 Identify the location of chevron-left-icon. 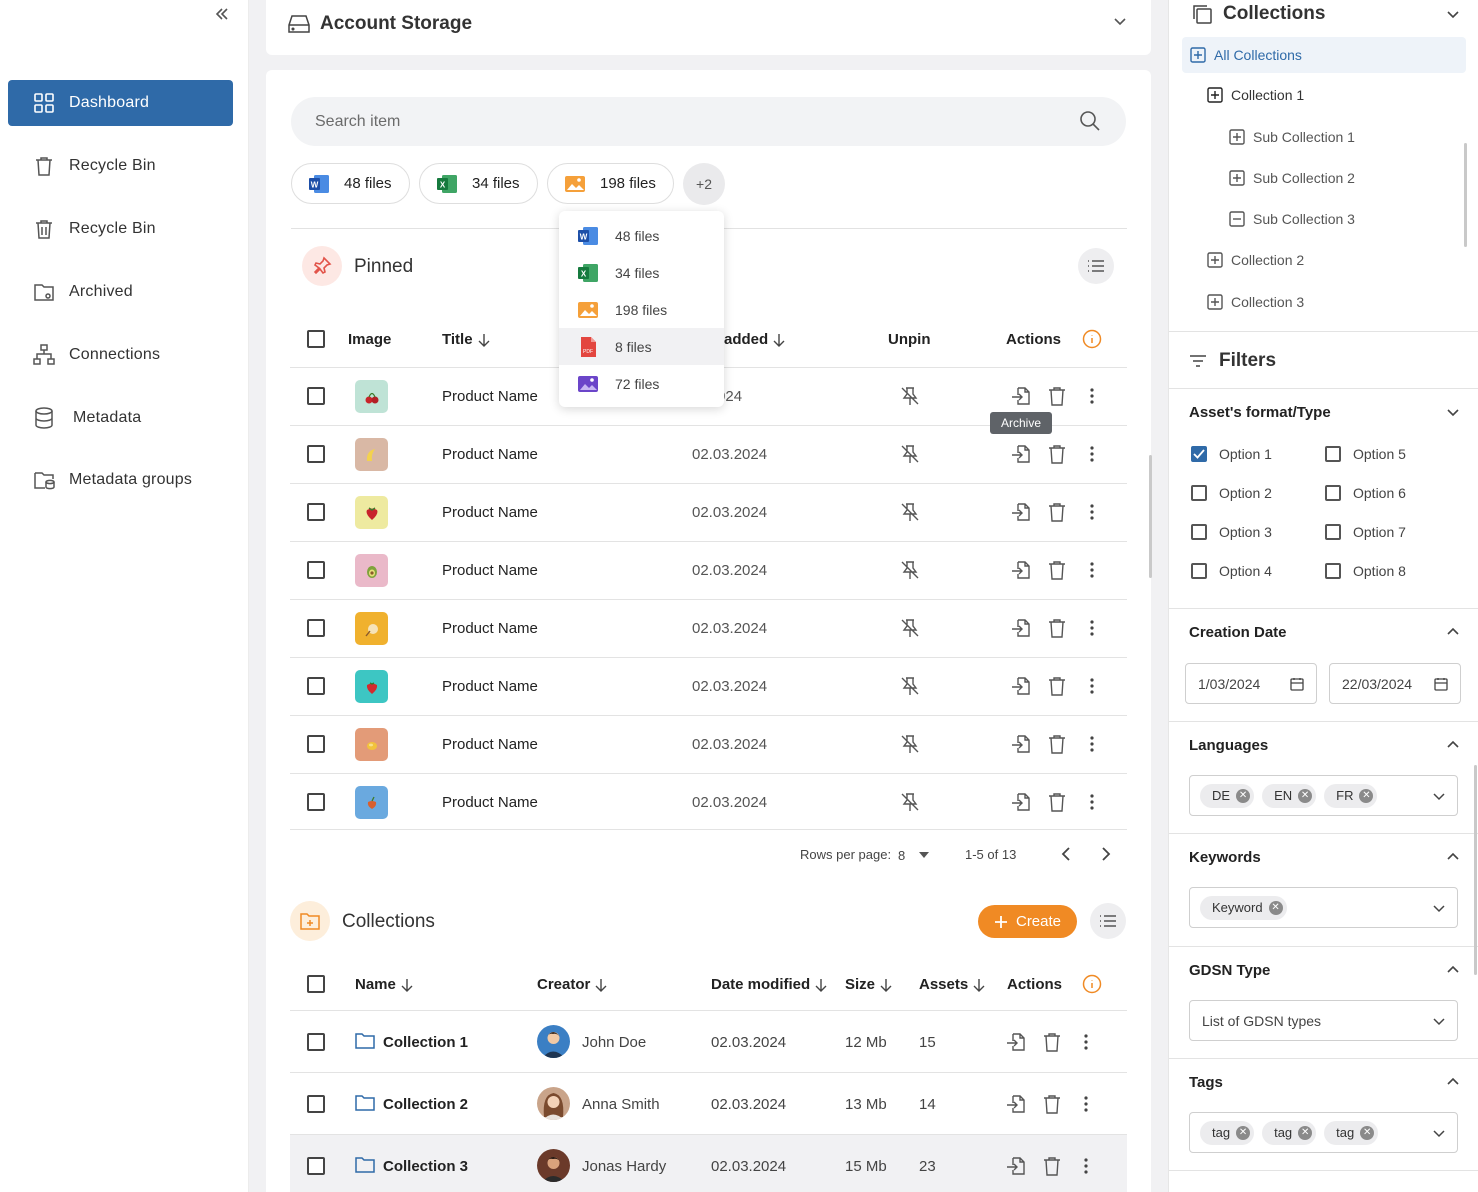
(1066, 854).